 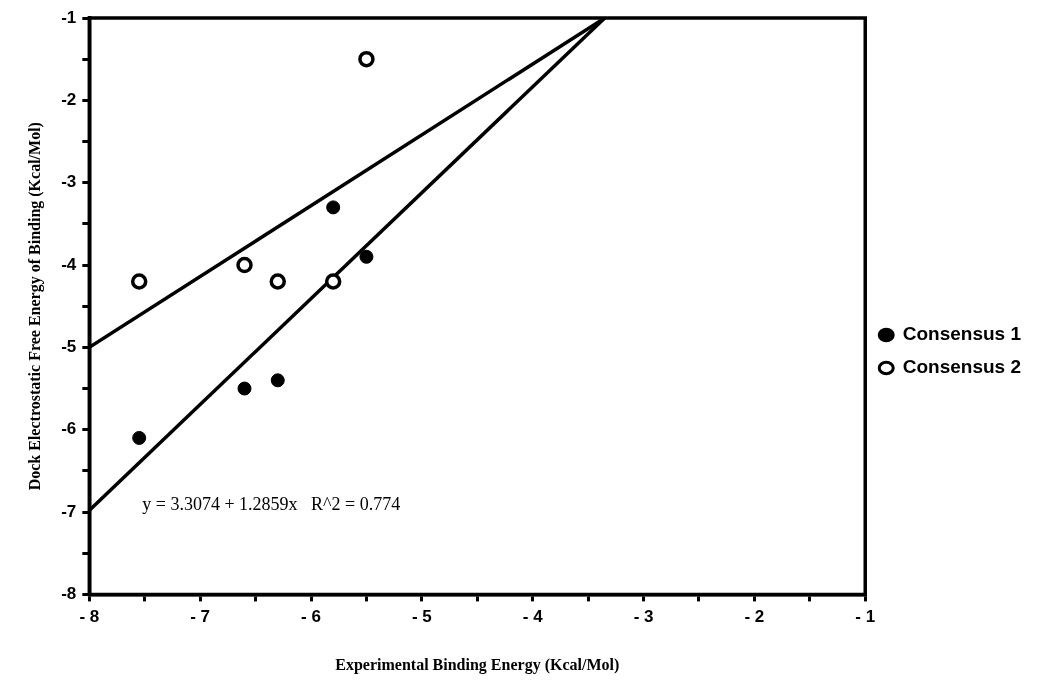 What do you see at coordinates (200, 617) in the screenshot?
I see `x-tick-label: - 7` at bounding box center [200, 617].